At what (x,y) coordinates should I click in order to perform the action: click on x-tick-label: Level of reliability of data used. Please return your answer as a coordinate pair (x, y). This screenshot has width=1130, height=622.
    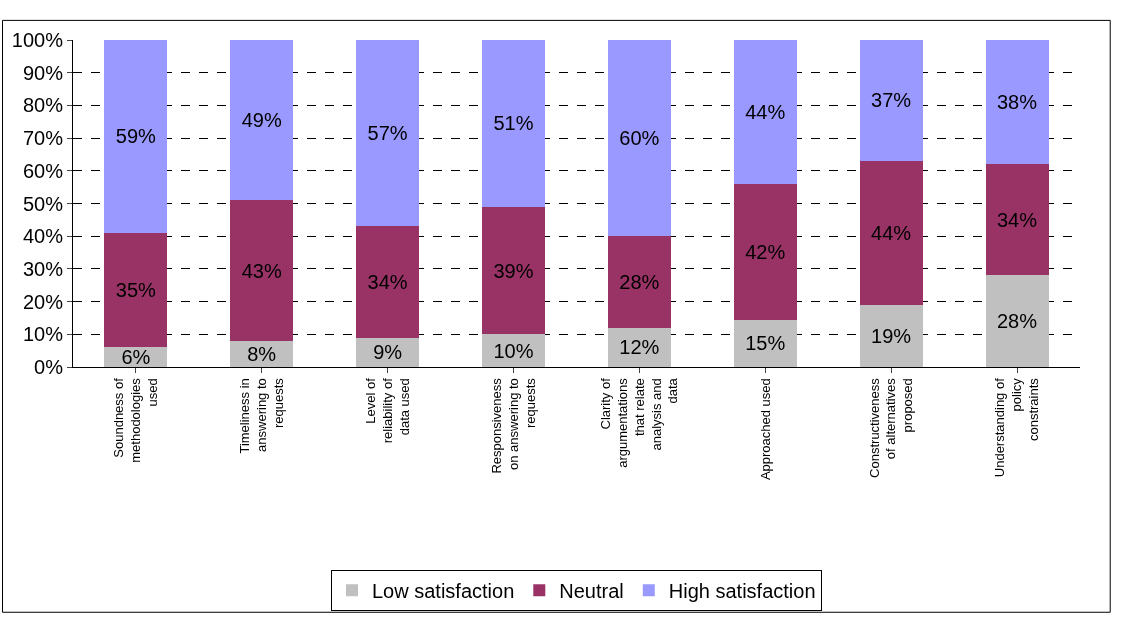
    Looking at the image, I should click on (387, 410).